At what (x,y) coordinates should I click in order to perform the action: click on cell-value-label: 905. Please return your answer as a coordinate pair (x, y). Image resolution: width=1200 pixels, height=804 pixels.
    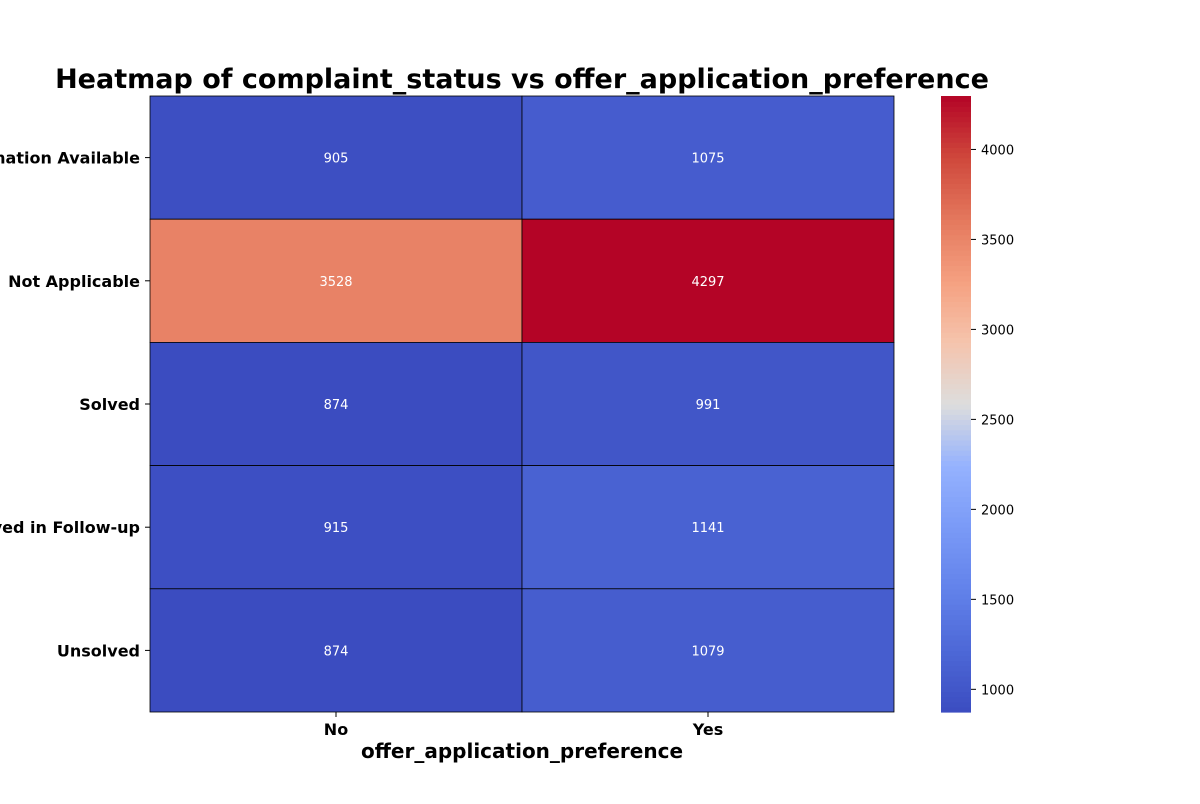
    Looking at the image, I should click on (336, 159).